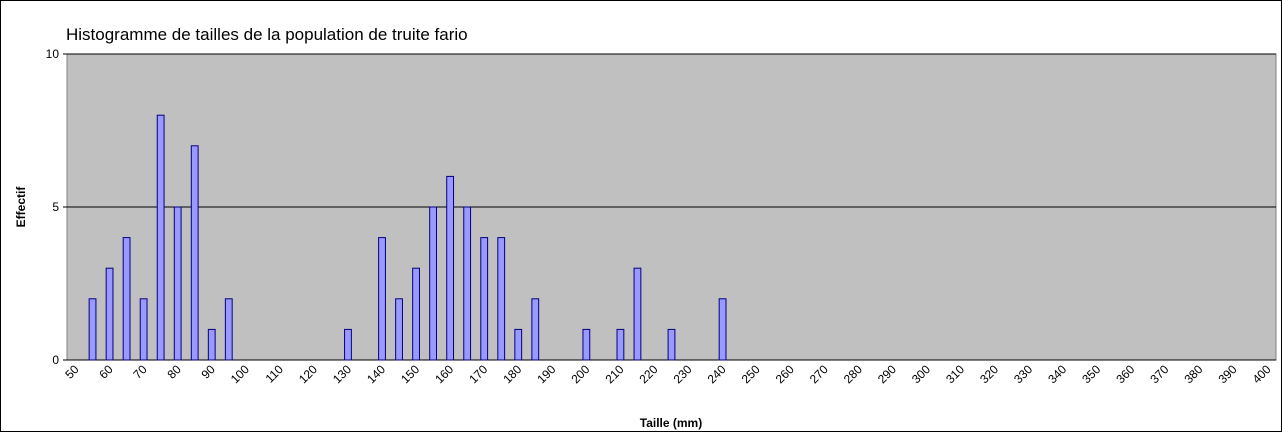  What do you see at coordinates (671, 423) in the screenshot?
I see `x-axis-label: Taille (mm)` at bounding box center [671, 423].